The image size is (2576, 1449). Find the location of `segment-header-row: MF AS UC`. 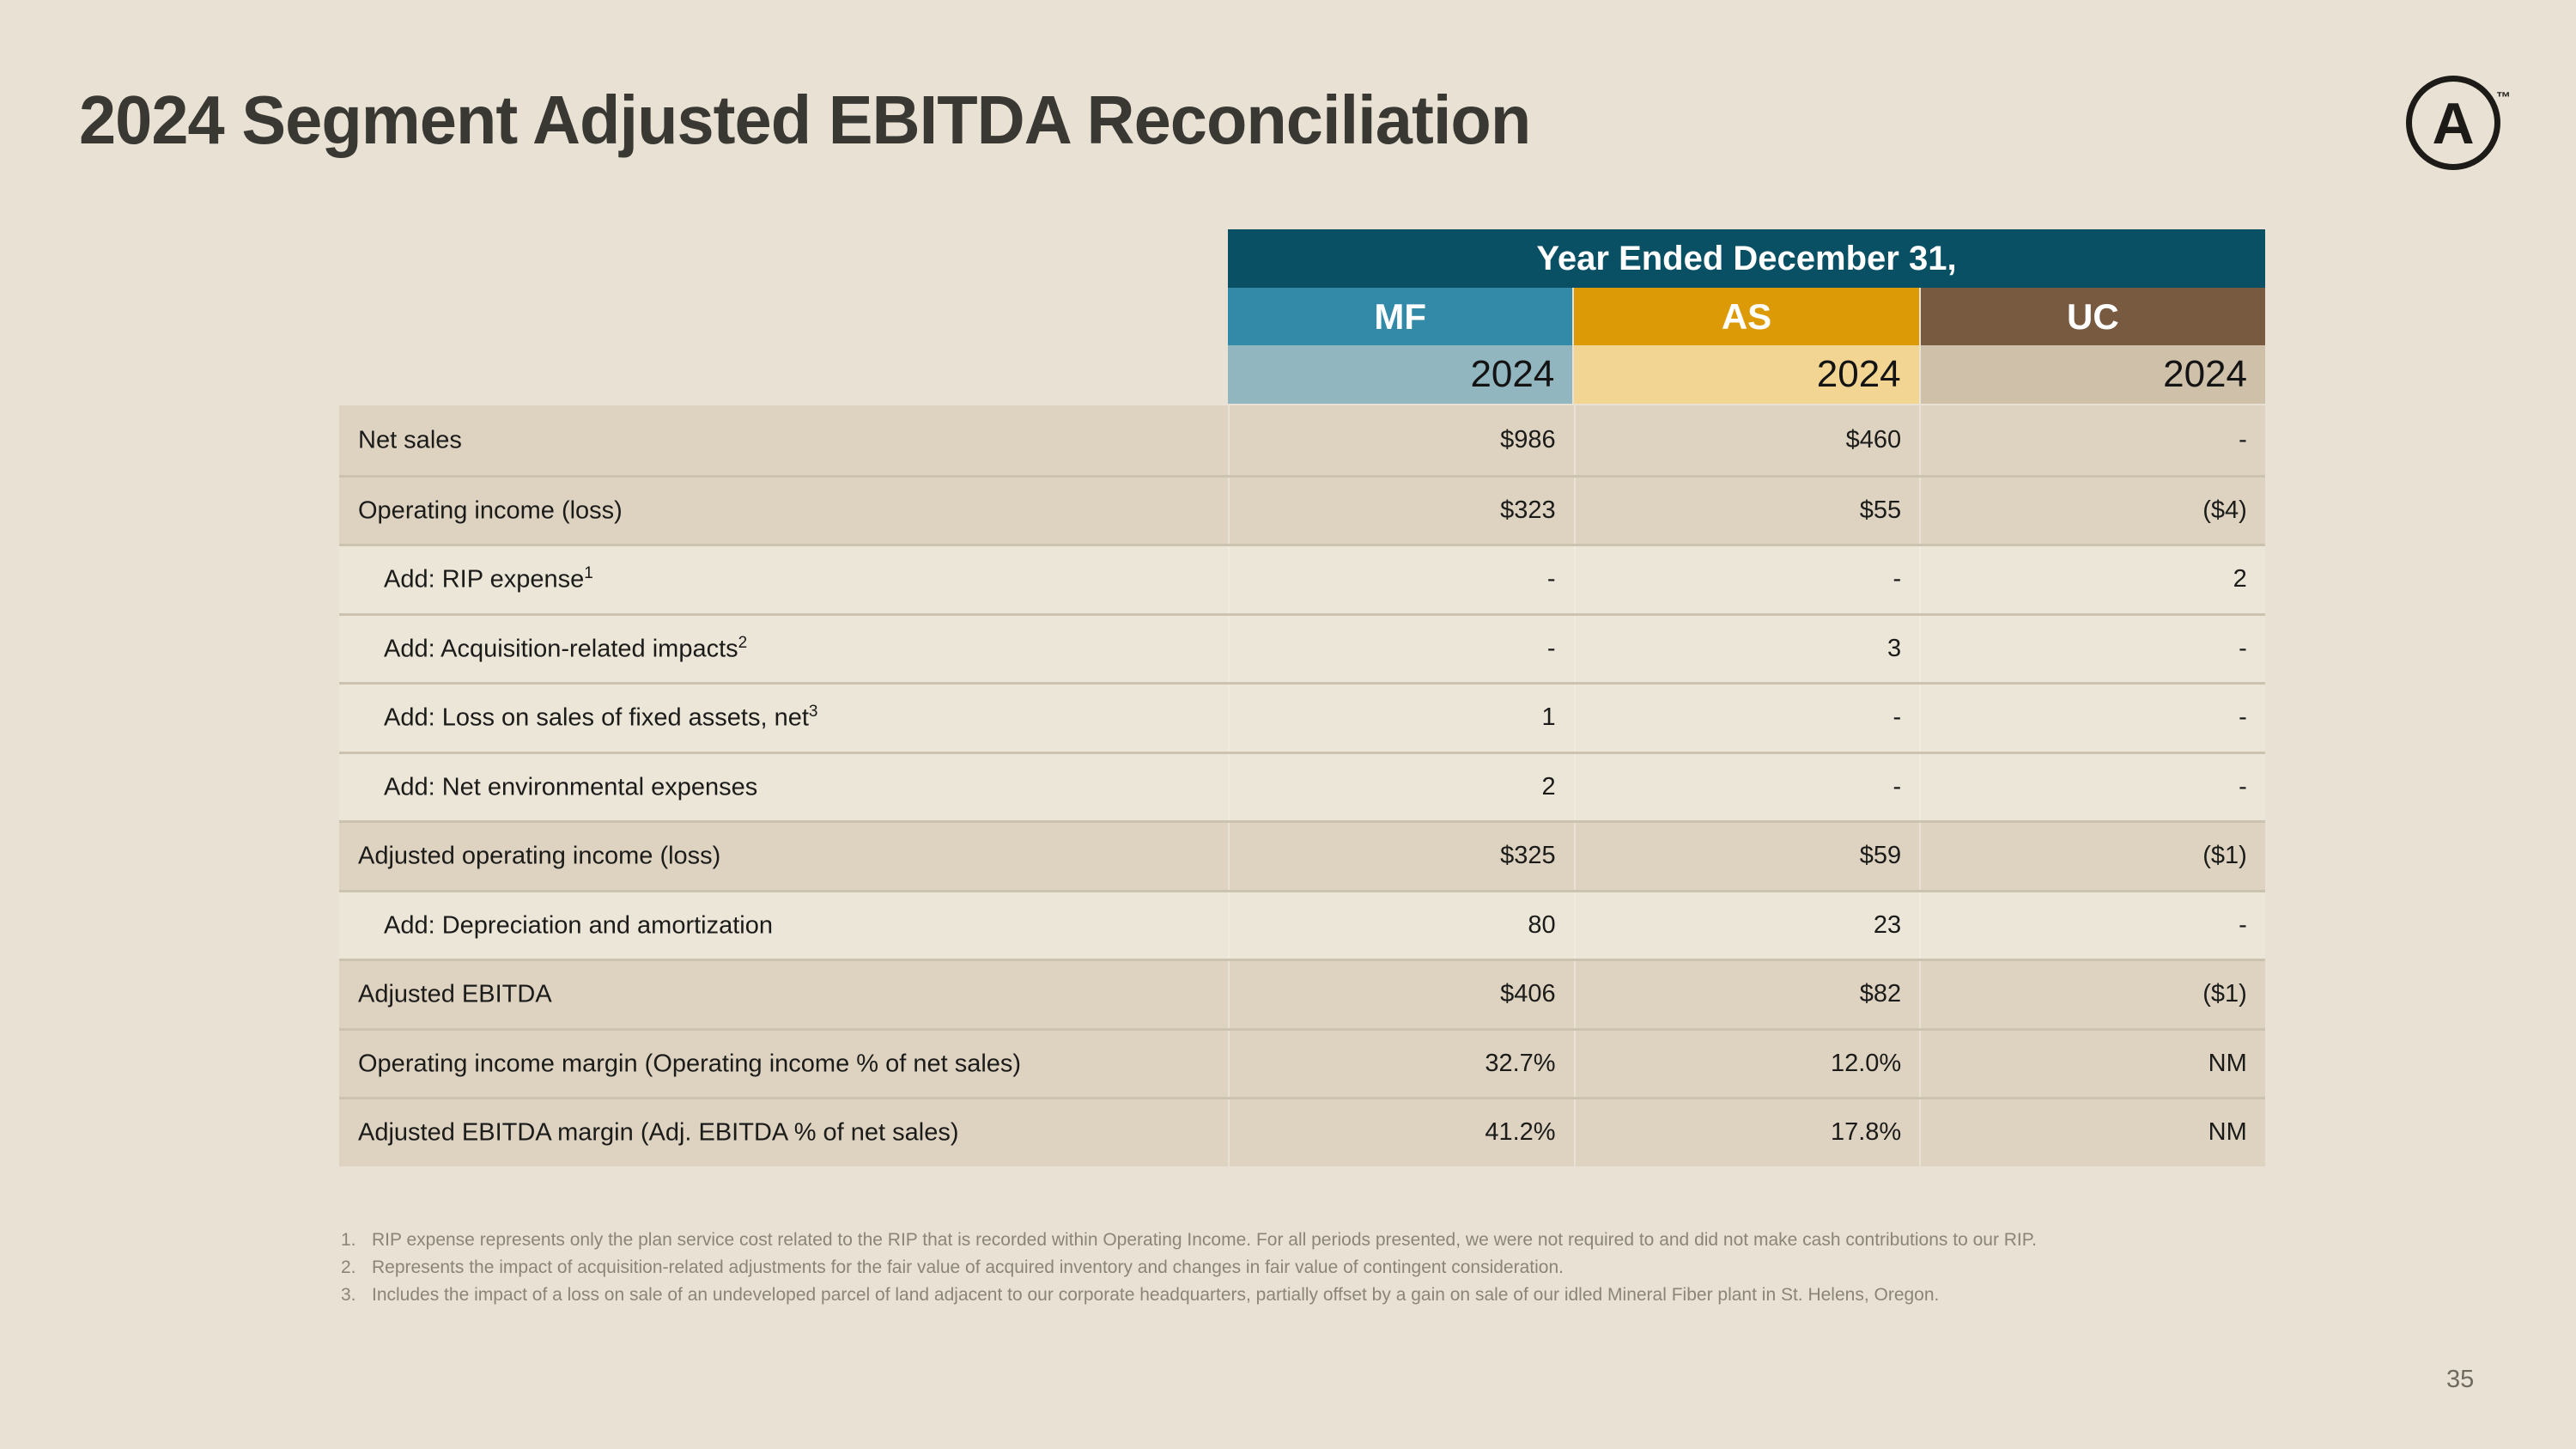

segment-header-row: MF AS UC is located at coordinates (1747, 316).